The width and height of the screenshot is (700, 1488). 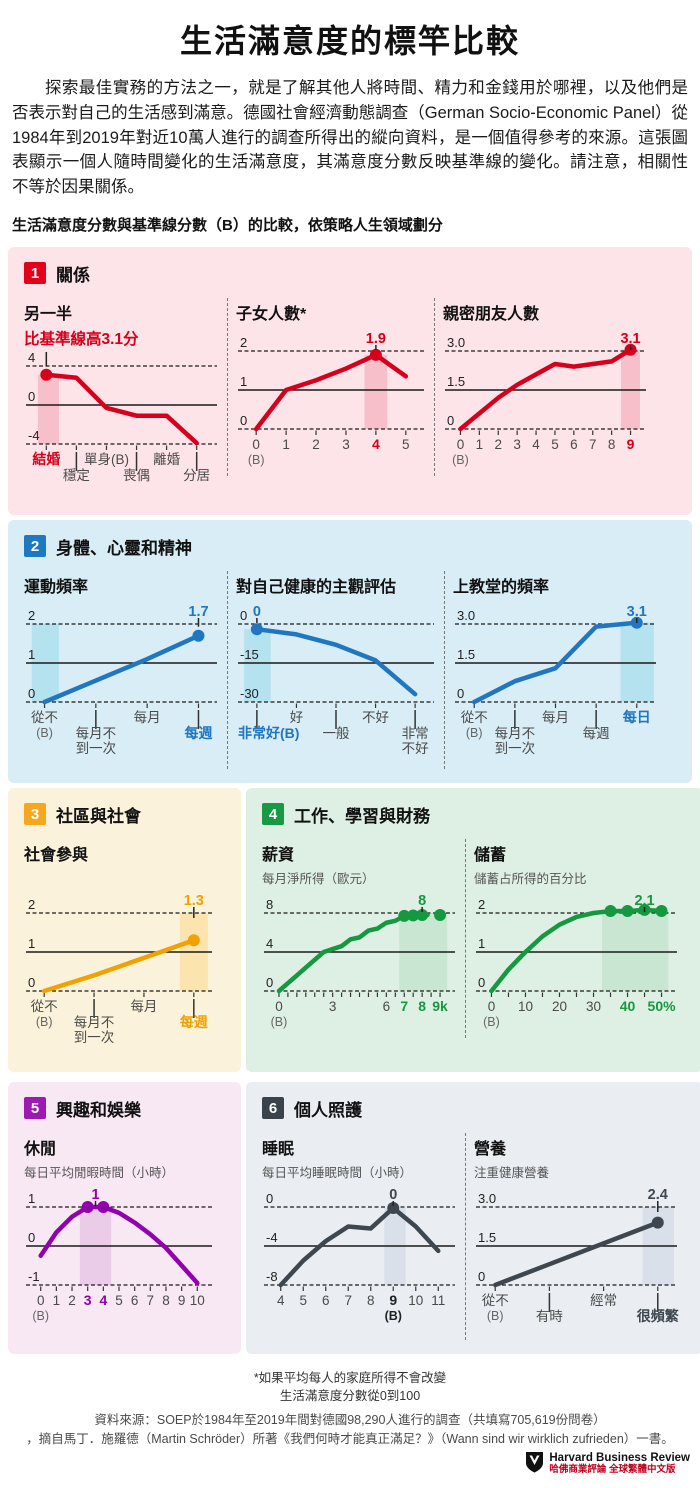 What do you see at coordinates (119, 1257) in the screenshot?
I see `leisure-line-chart: 1 0 -1 0 (B) 1 2 3 4 5 6 7 8 9 10 1` at bounding box center [119, 1257].